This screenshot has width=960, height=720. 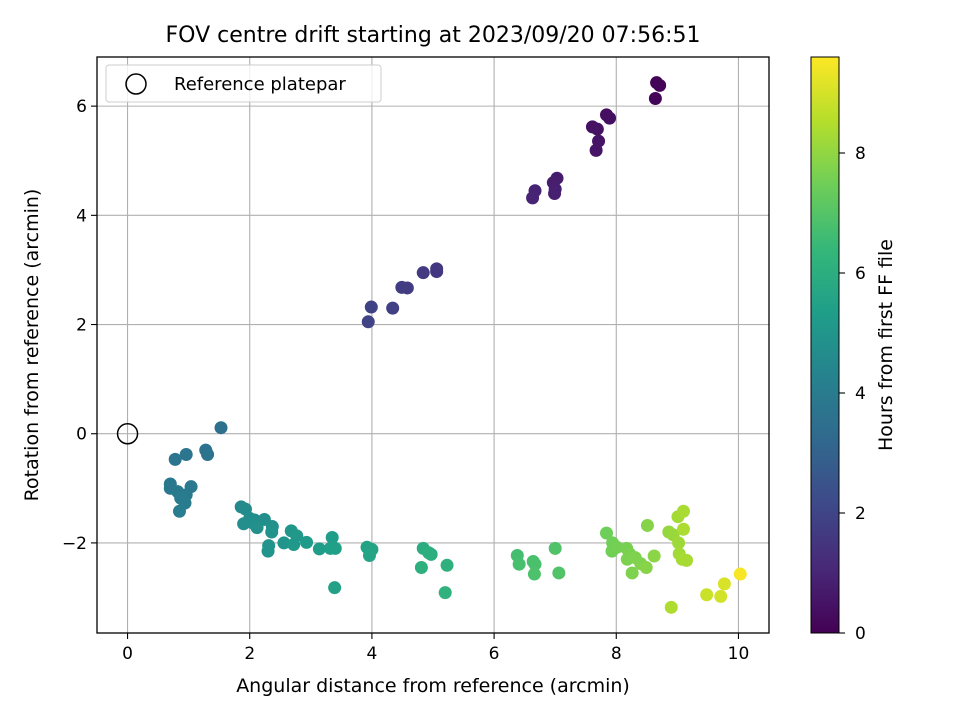 I want to click on y-tick-label: 0, so click(x=81, y=435).